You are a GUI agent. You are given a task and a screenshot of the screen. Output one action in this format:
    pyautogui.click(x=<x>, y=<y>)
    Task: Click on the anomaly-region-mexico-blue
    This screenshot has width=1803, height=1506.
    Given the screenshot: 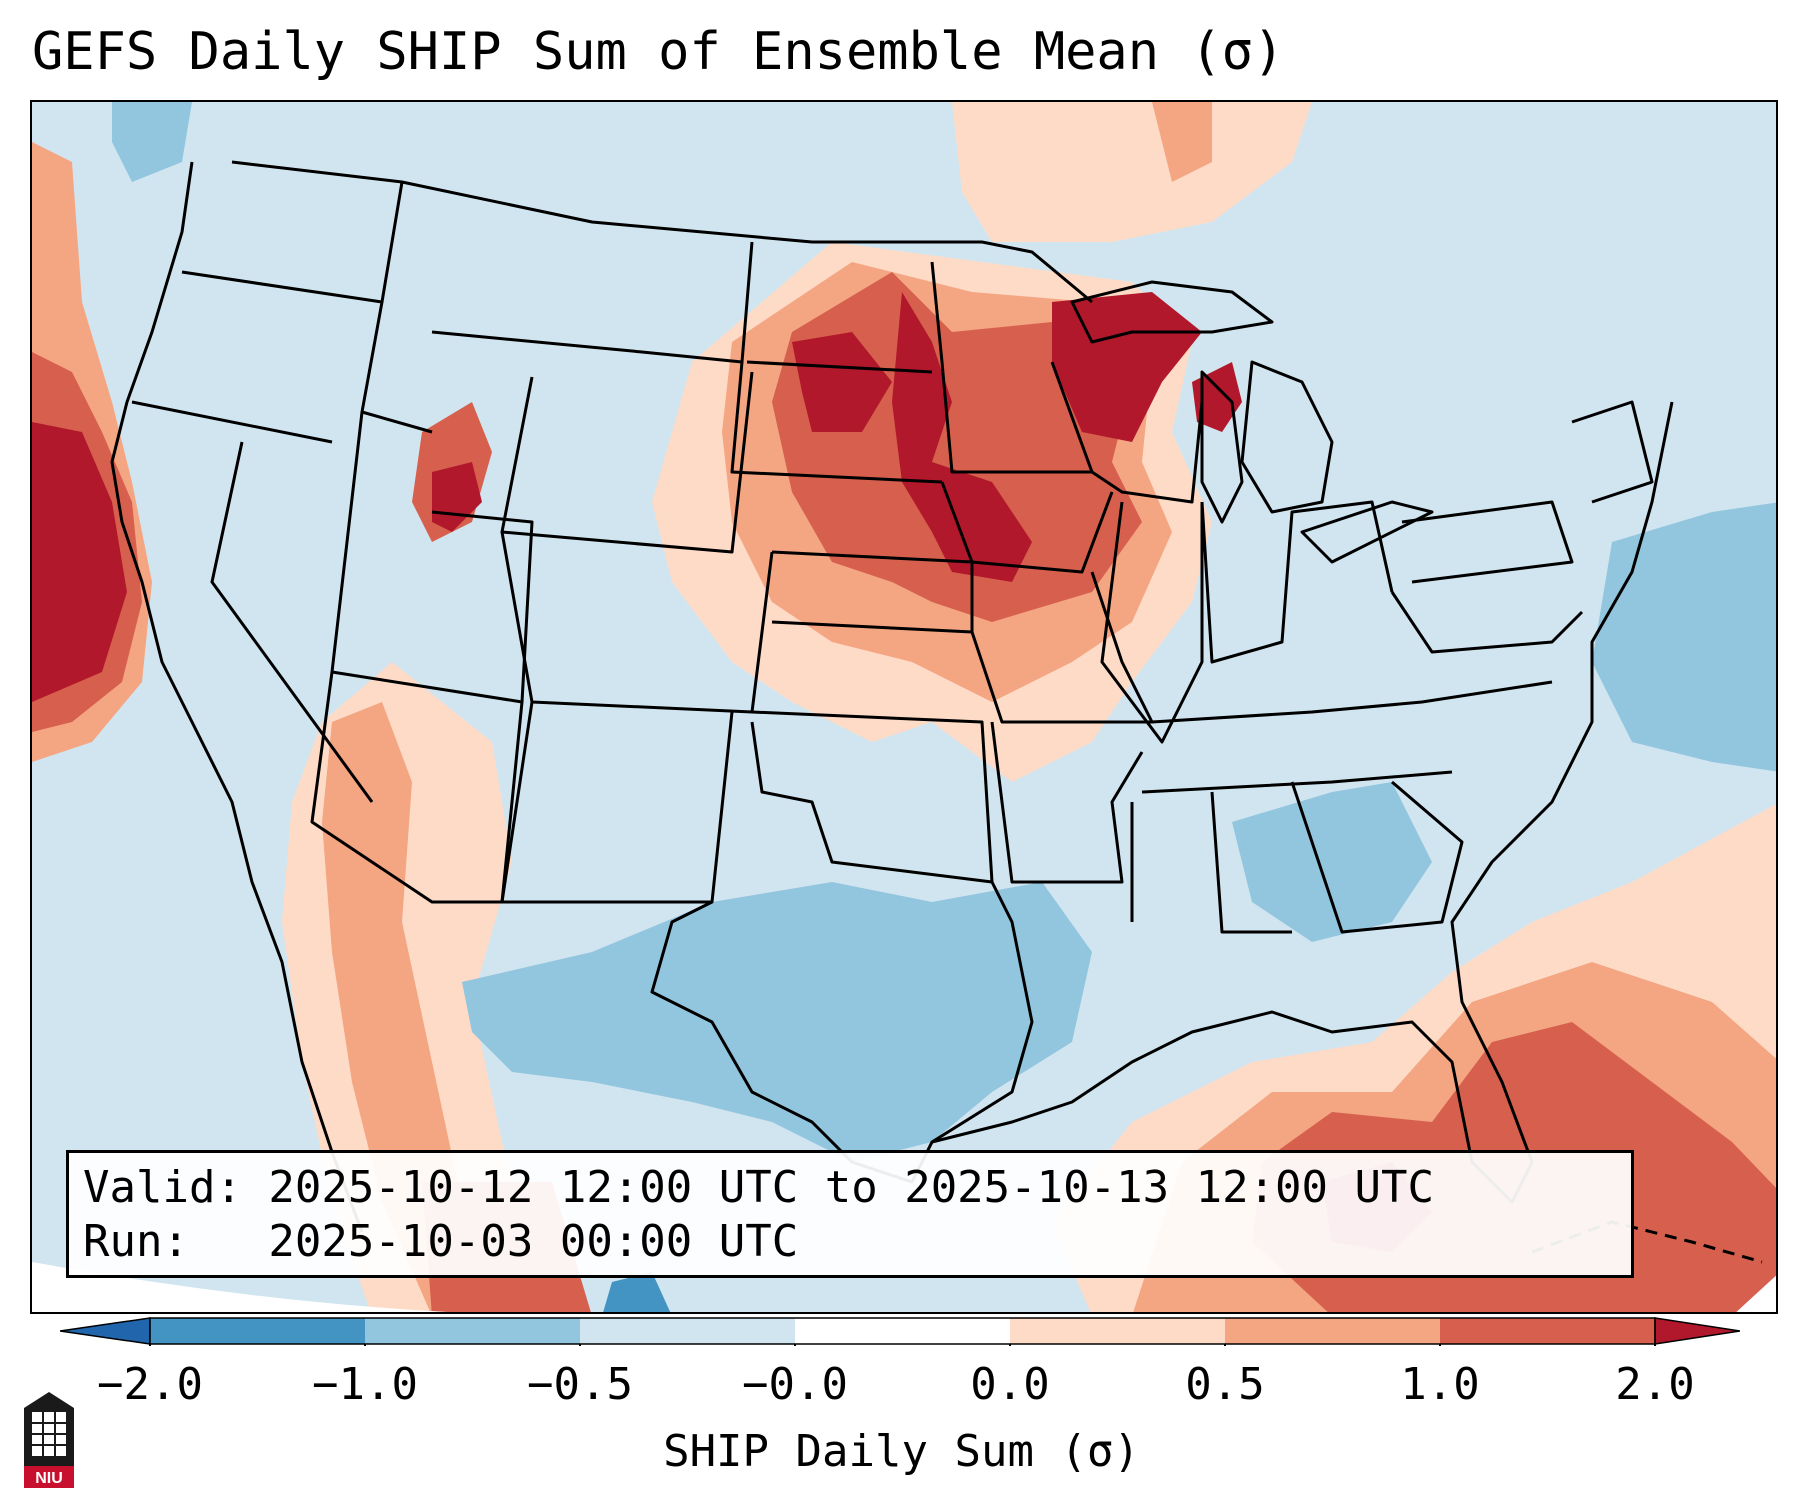 What is the action you would take?
    pyautogui.click(x=637, y=1292)
    